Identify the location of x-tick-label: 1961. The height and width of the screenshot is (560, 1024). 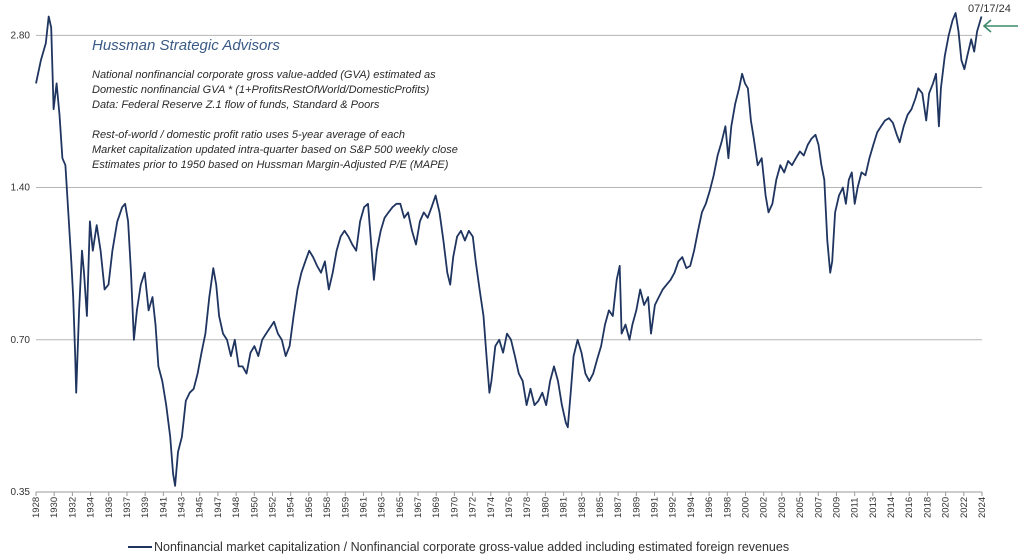
(363, 507).